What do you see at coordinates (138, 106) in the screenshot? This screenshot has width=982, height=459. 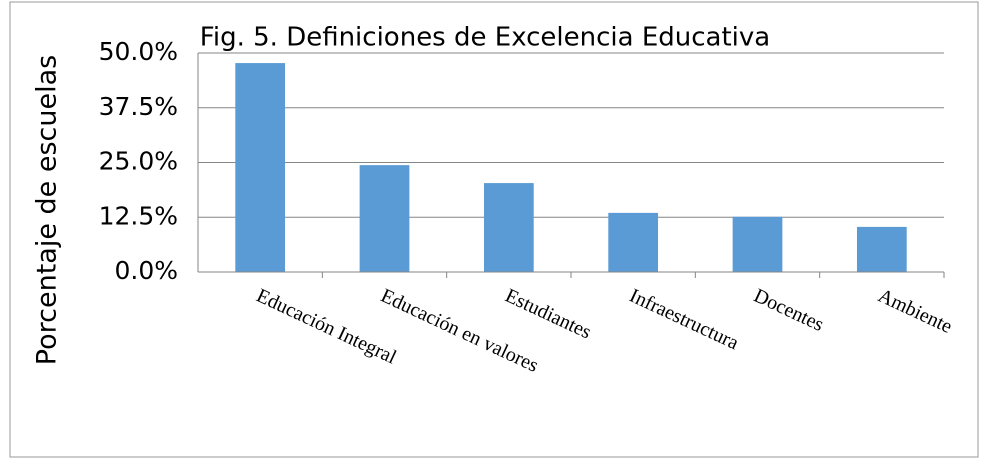 I see `y-tick-label: 37.5%` at bounding box center [138, 106].